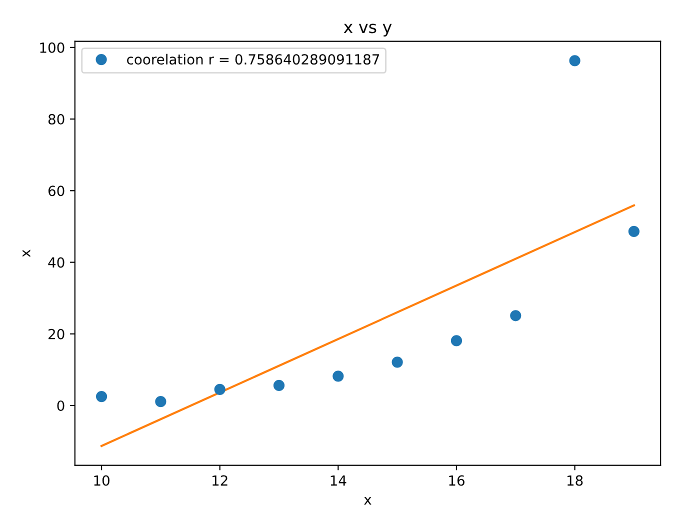  I want to click on legend-label: coorelation r = 0.758640289091187, so click(253, 59).